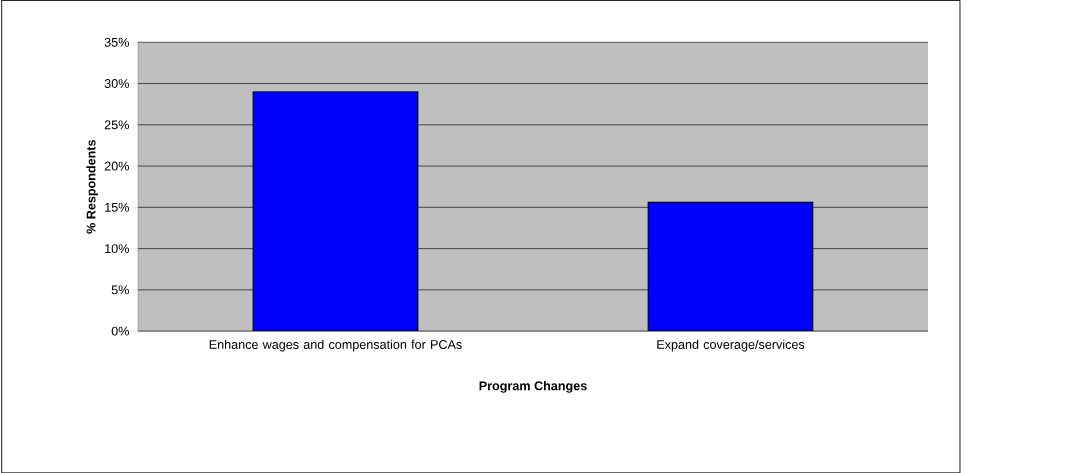 Image resolution: width=1066 pixels, height=473 pixels. What do you see at coordinates (117, 248) in the screenshot?
I see `y-tick-label: 10%` at bounding box center [117, 248].